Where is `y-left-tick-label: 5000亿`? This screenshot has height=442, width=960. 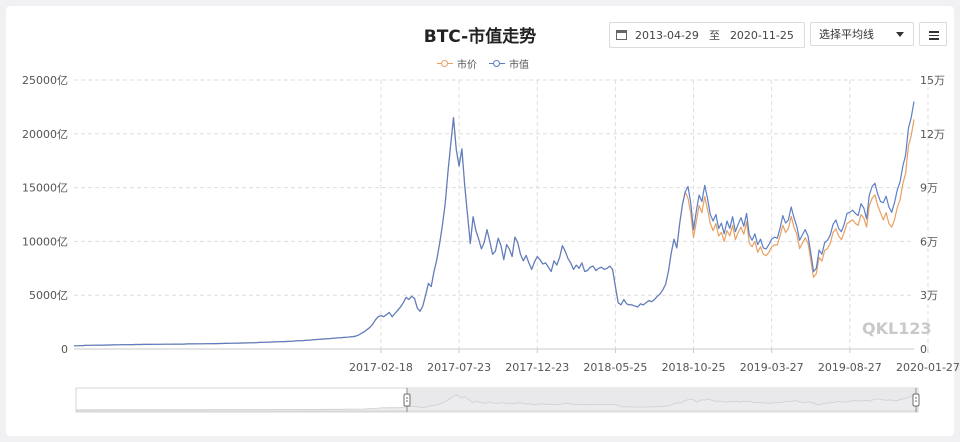 y-left-tick-label: 5000亿 is located at coordinates (48, 295).